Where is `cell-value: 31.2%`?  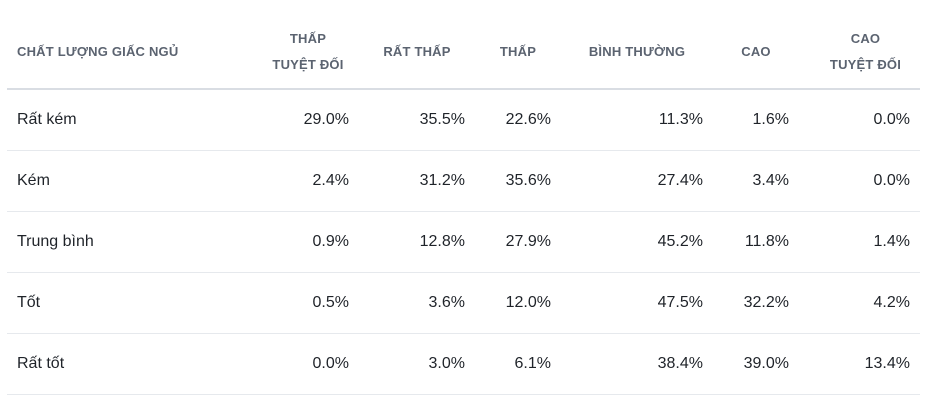
cell-value: 31.2% is located at coordinates (417, 181).